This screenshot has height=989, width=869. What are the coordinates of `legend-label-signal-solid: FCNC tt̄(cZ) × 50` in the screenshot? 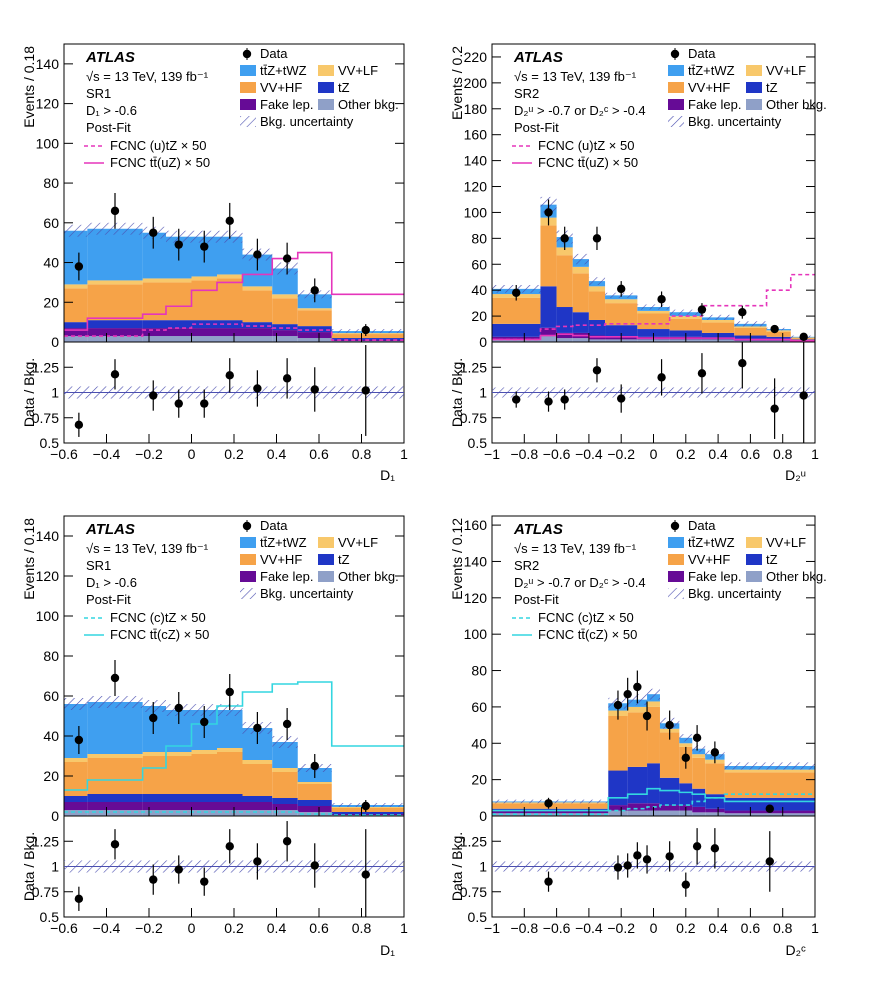 It's located at (587, 634).